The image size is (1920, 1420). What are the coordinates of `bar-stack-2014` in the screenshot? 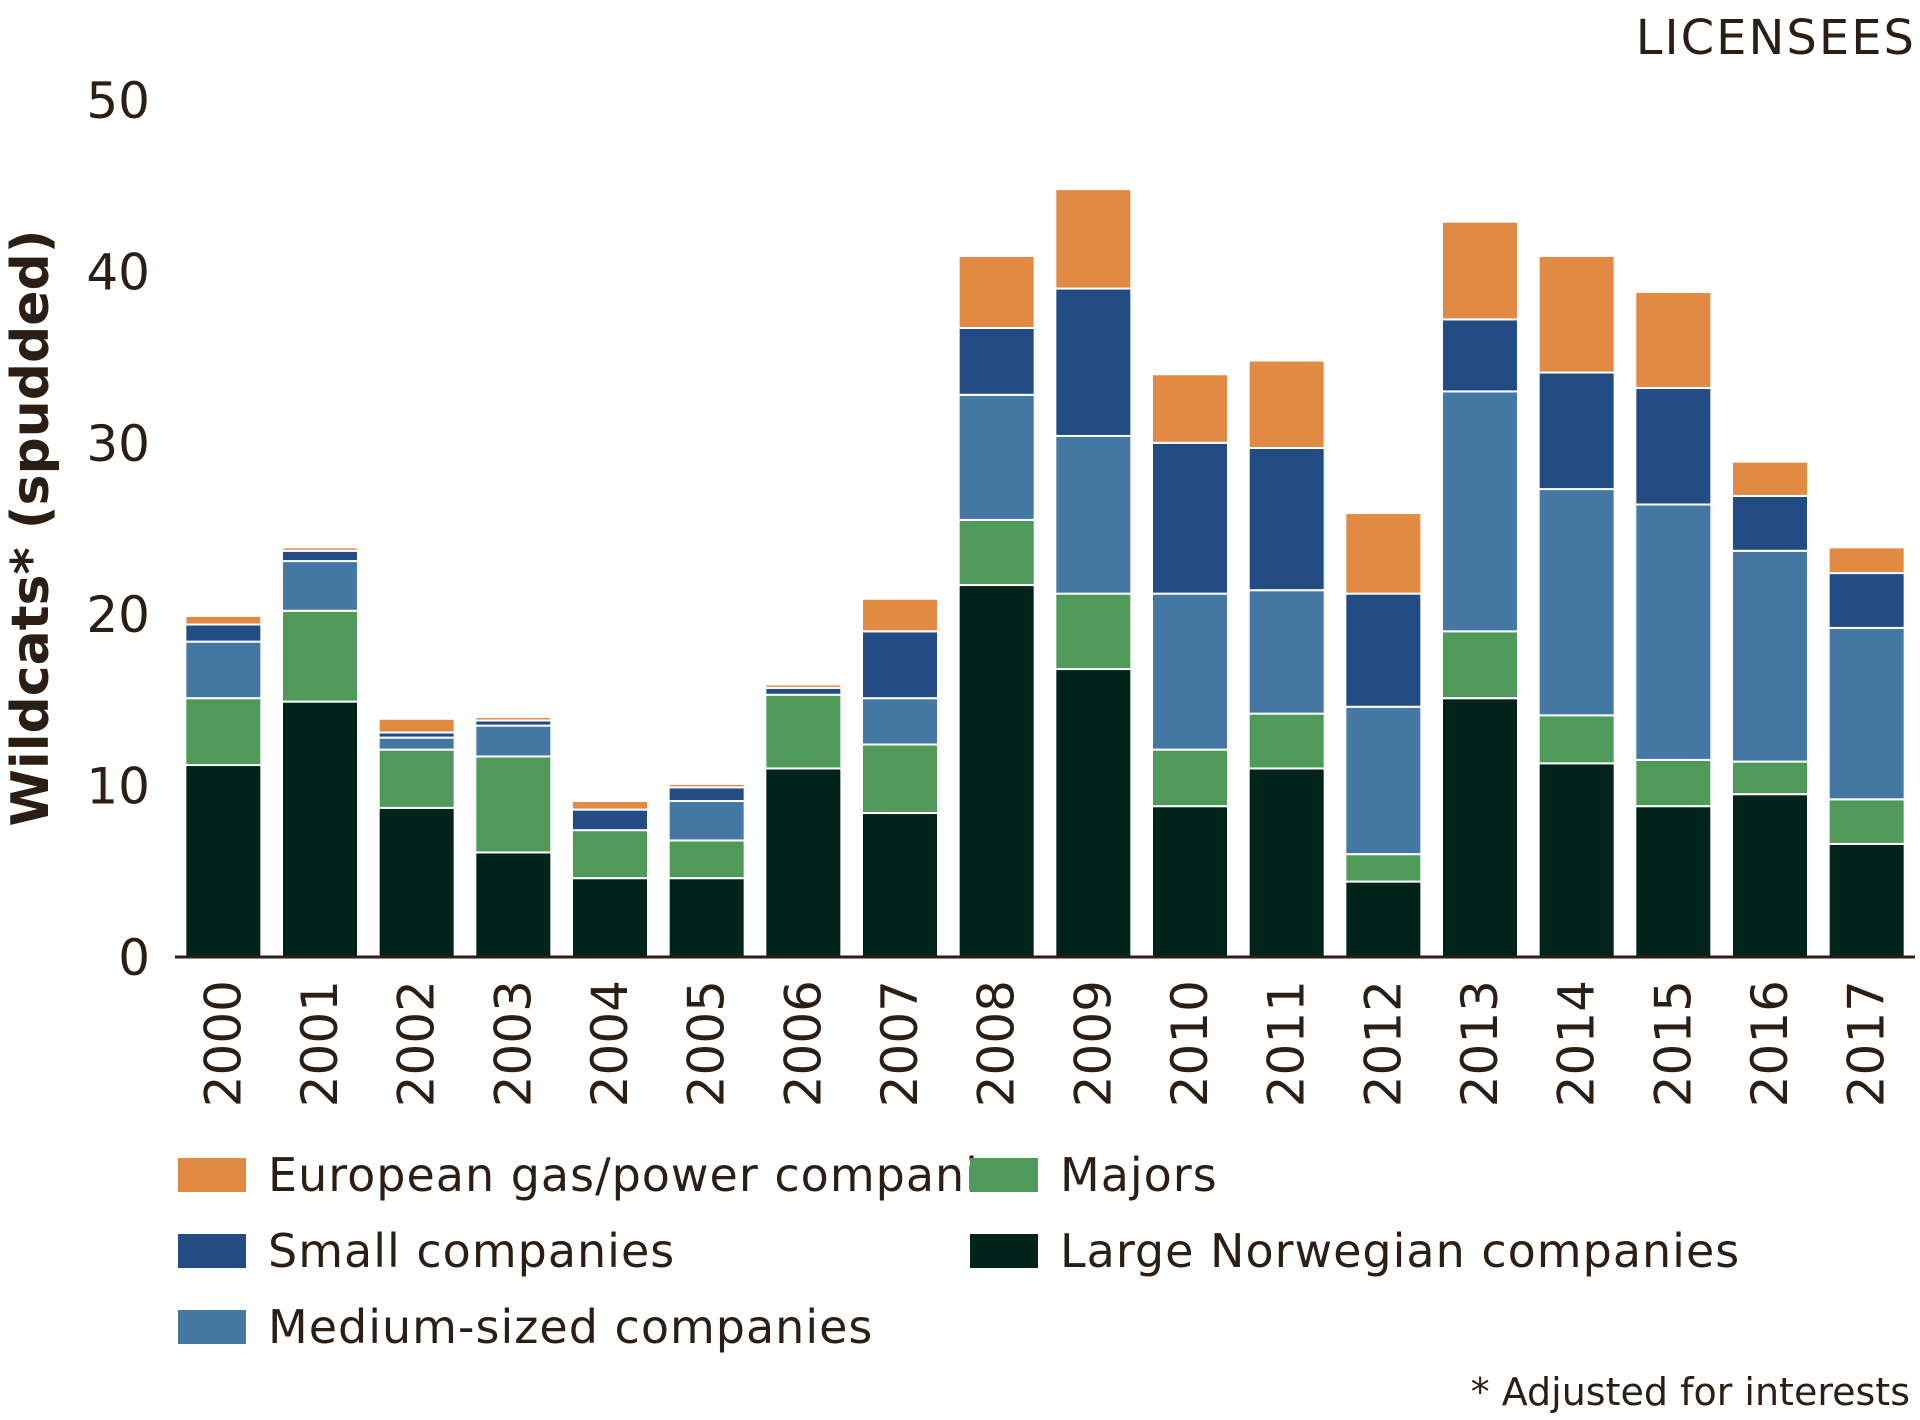 It's located at (1576, 606).